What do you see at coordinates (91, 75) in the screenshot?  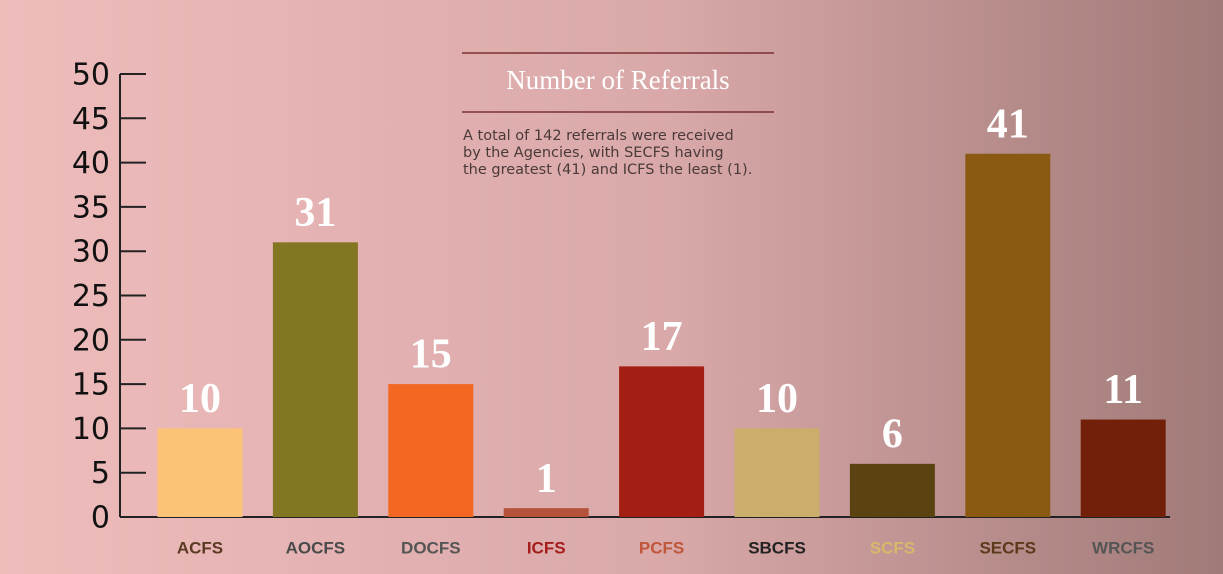 I see `y-tick-label: 50` at bounding box center [91, 75].